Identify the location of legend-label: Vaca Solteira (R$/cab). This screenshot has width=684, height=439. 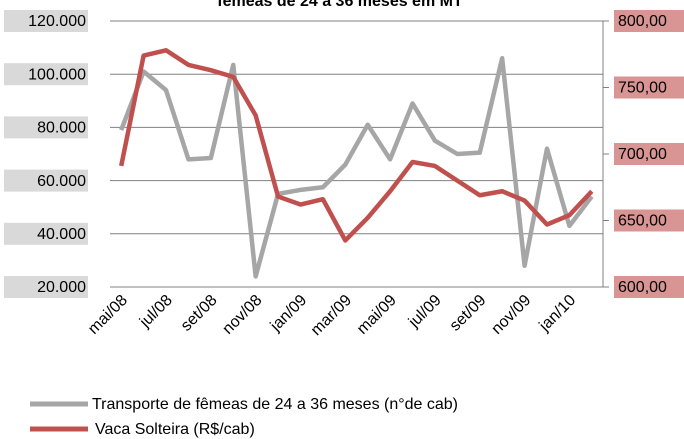
(175, 429).